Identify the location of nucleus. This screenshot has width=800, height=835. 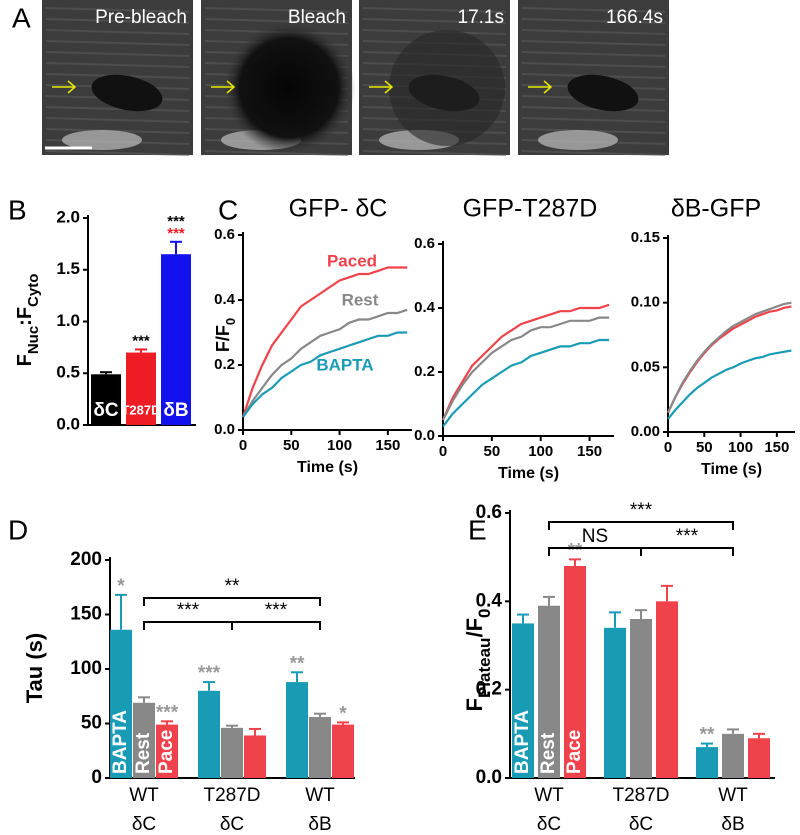
(603, 93).